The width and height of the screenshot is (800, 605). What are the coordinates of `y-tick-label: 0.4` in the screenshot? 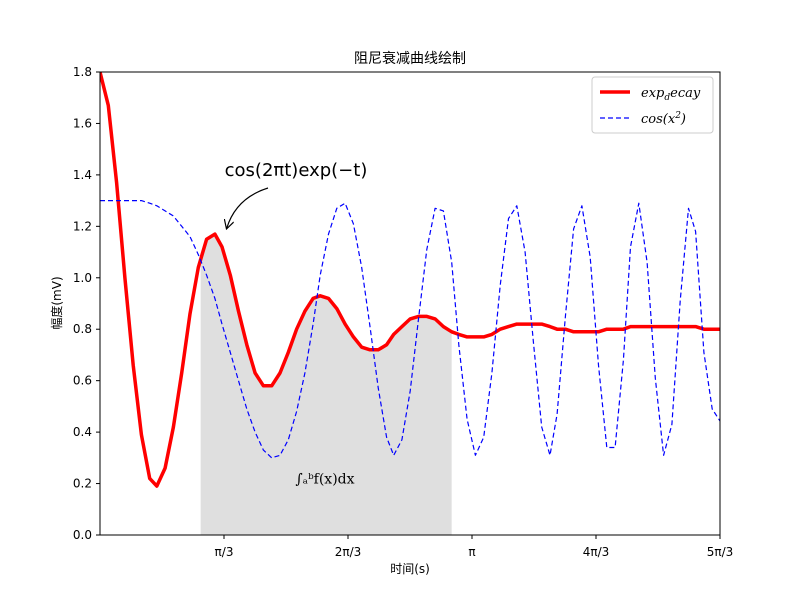 It's located at (82, 432).